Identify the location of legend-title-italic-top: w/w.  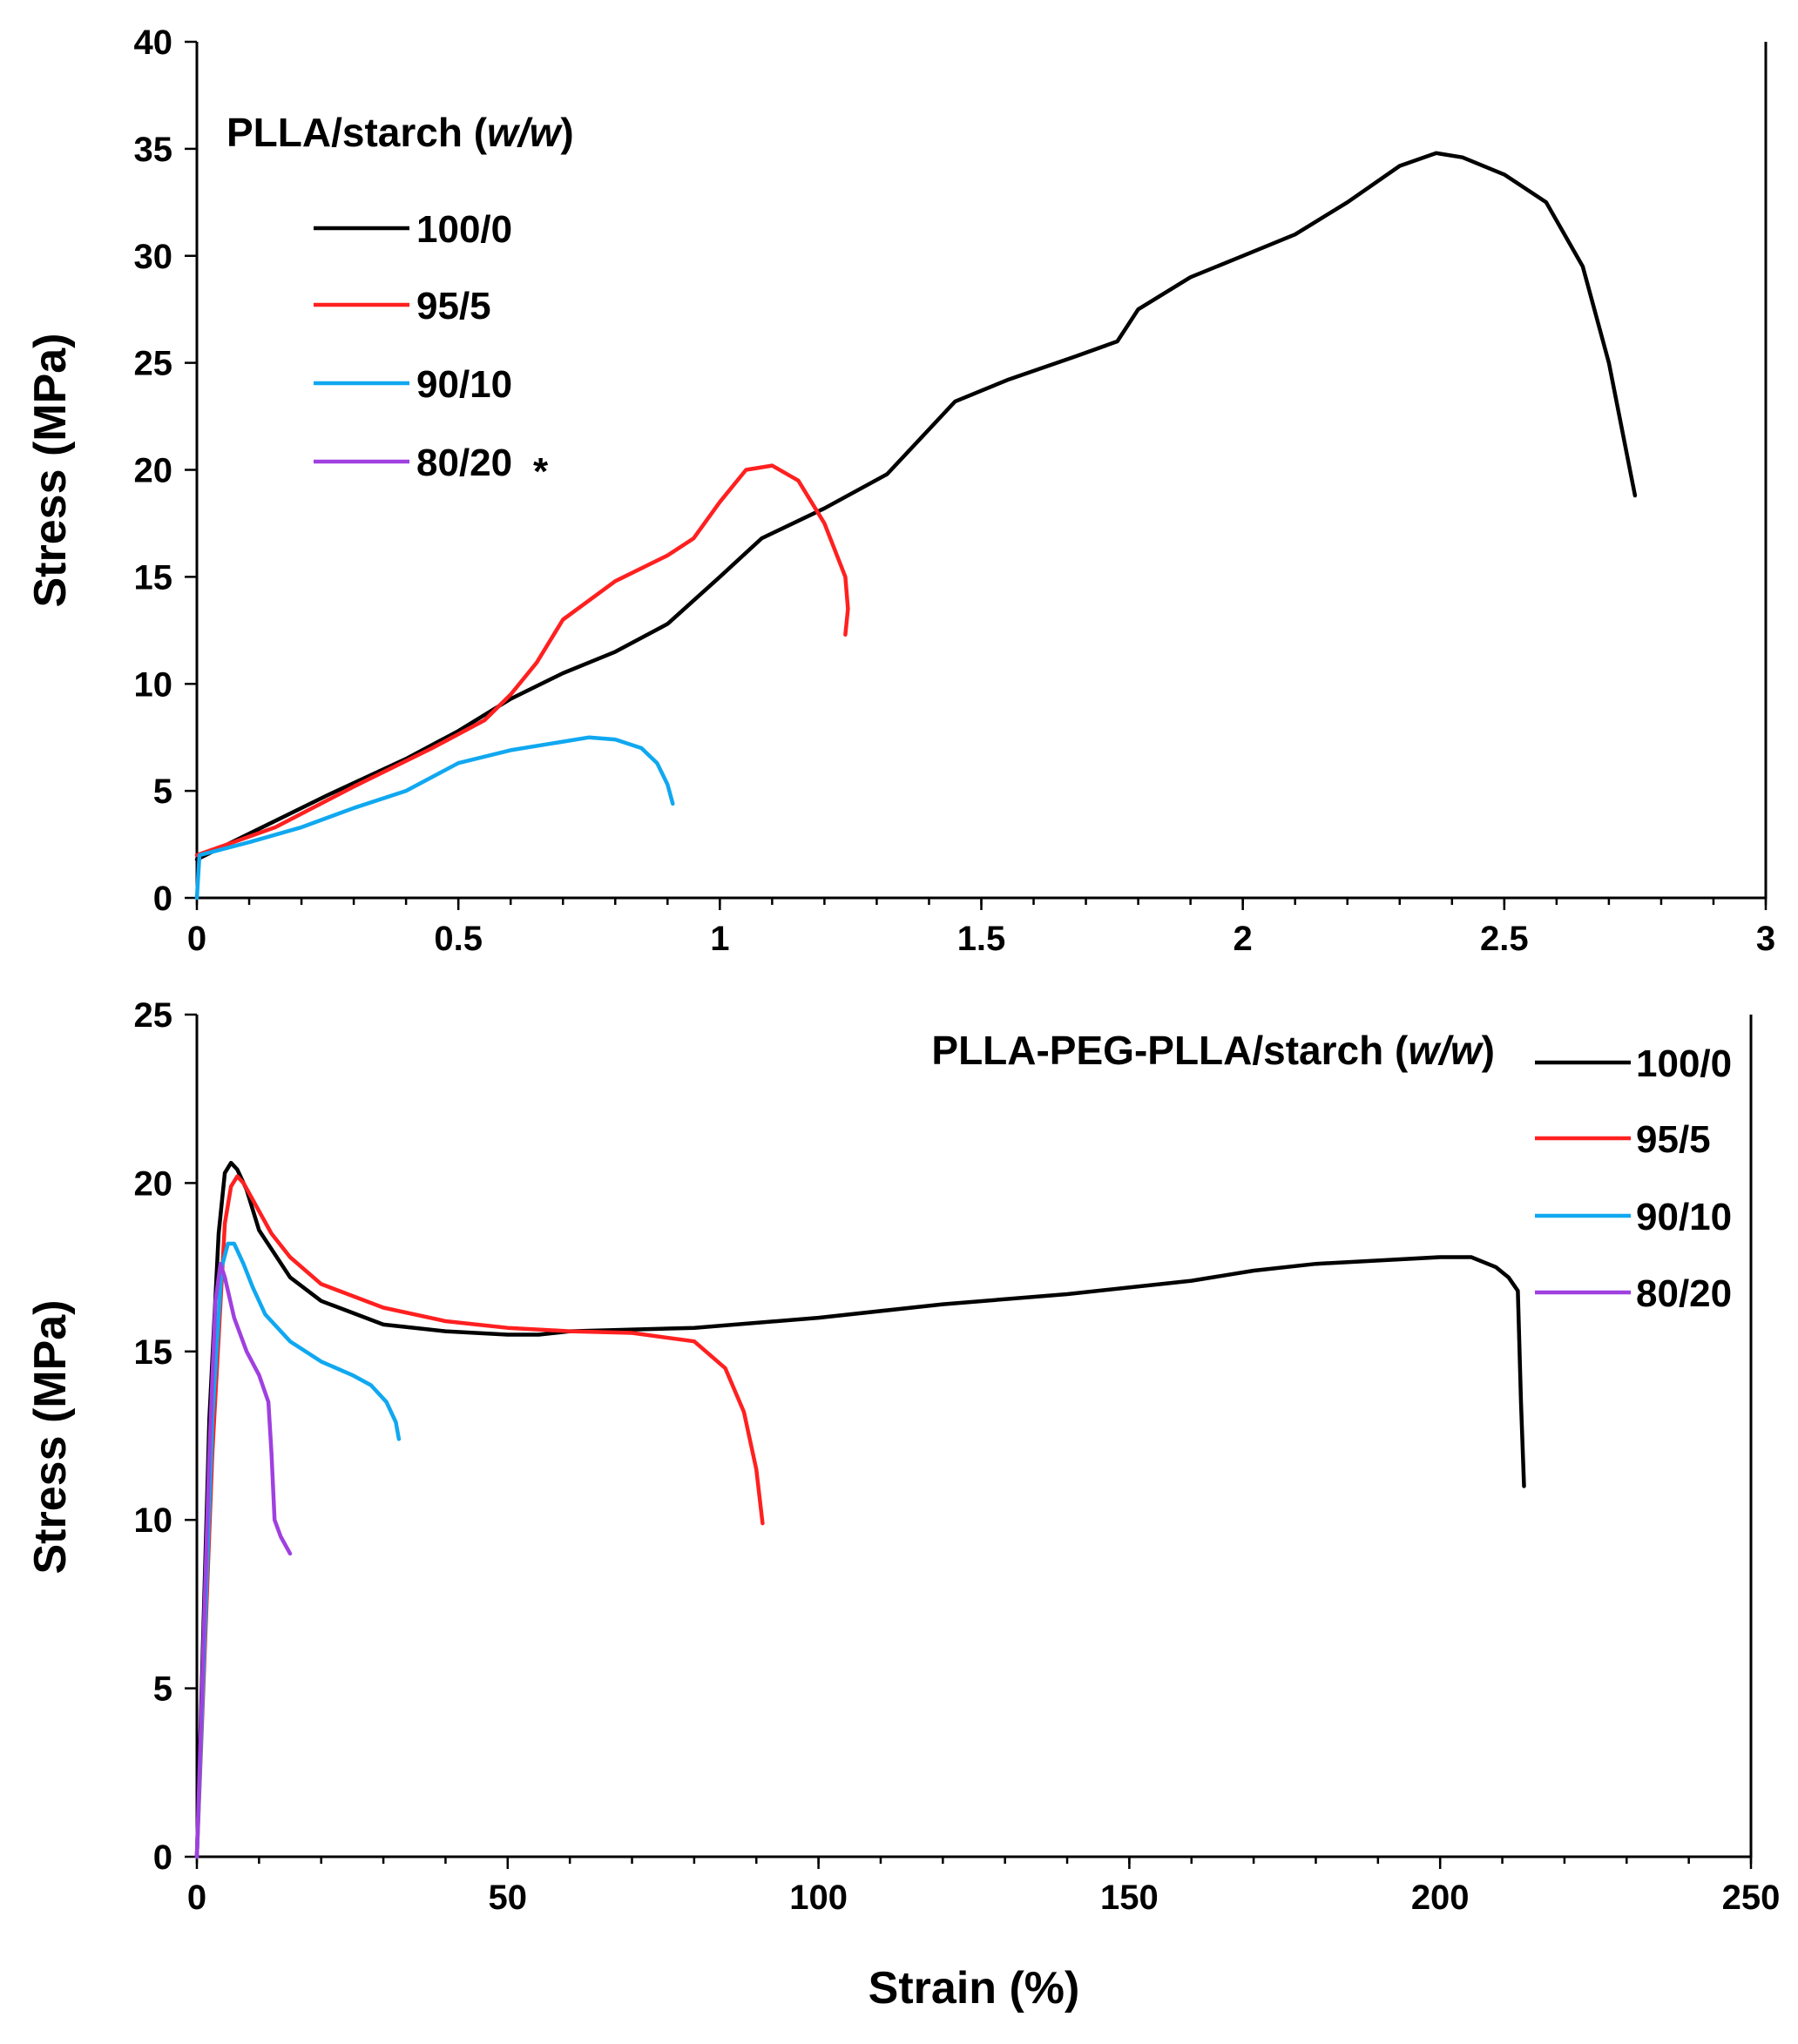
(525, 132).